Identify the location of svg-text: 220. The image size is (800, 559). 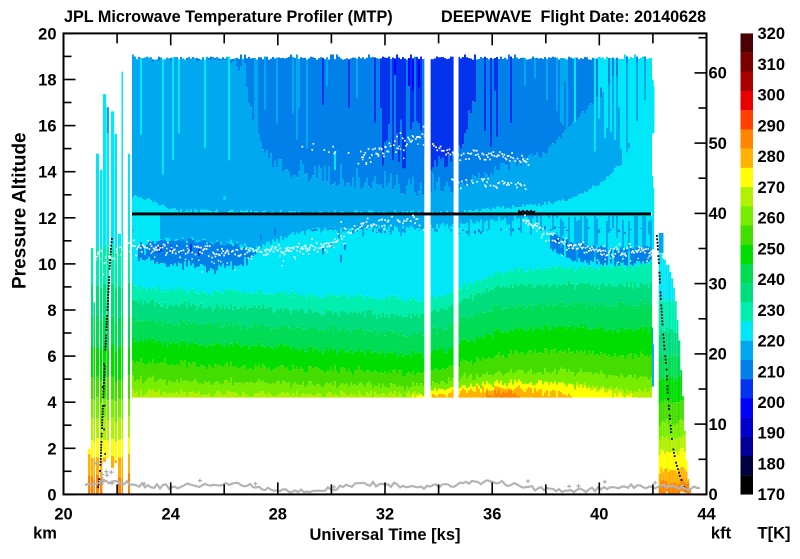
(772, 342).